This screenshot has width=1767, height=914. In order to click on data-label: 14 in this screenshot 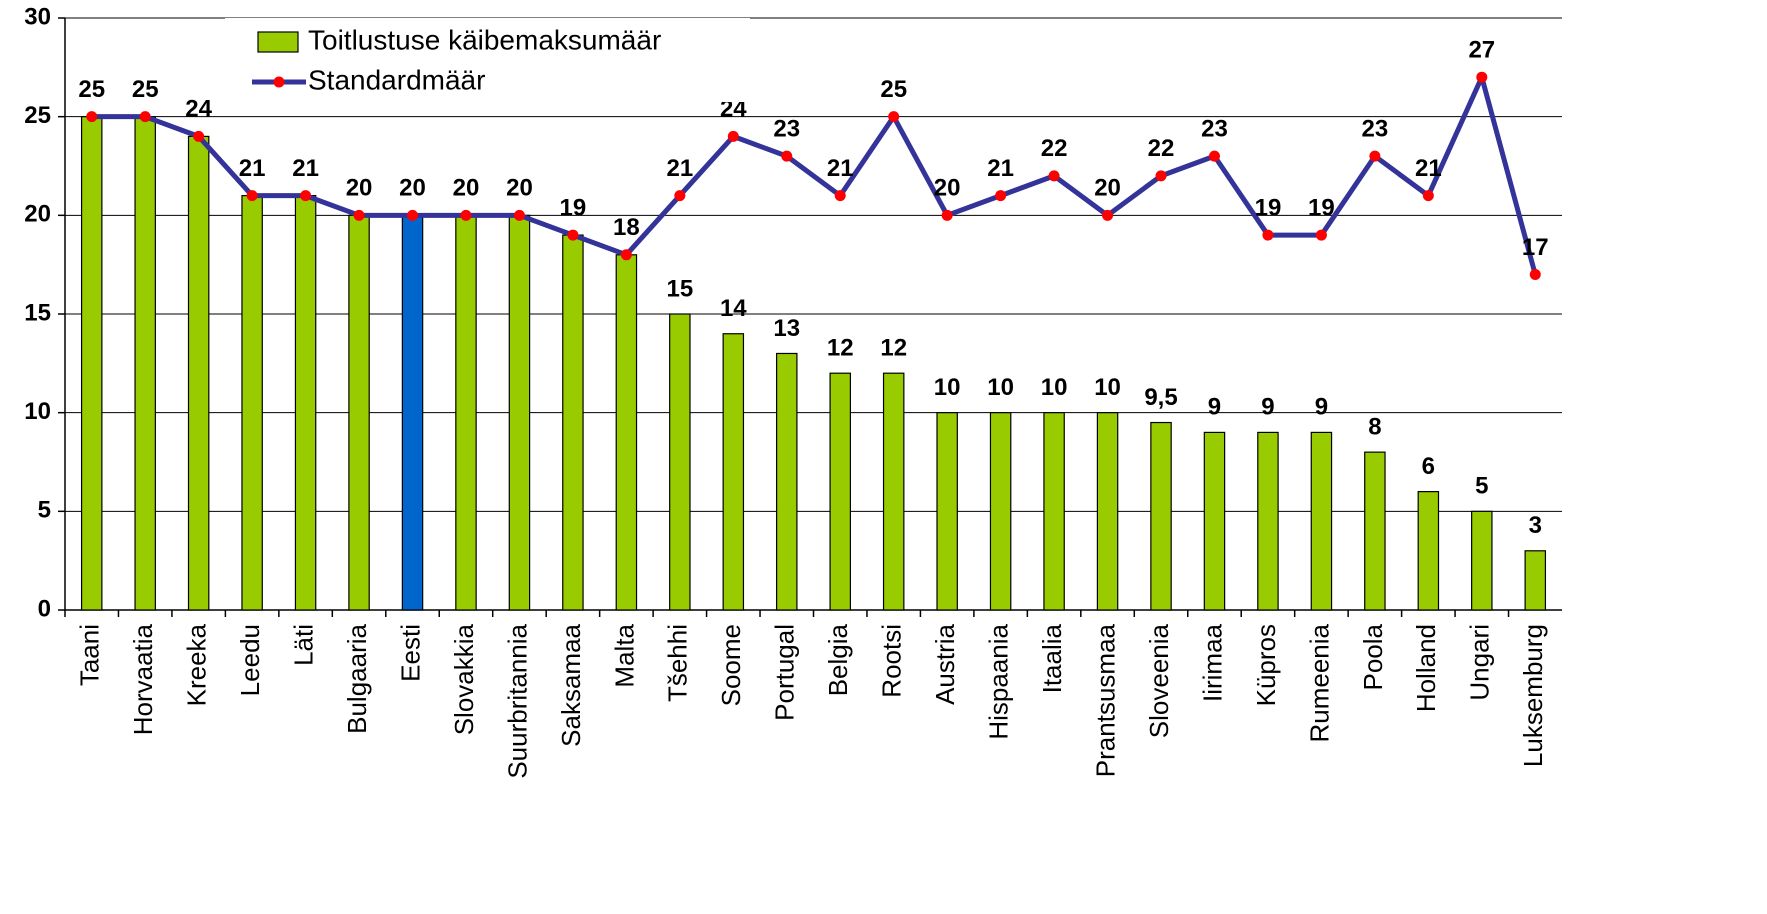, I will do `click(733, 308)`.